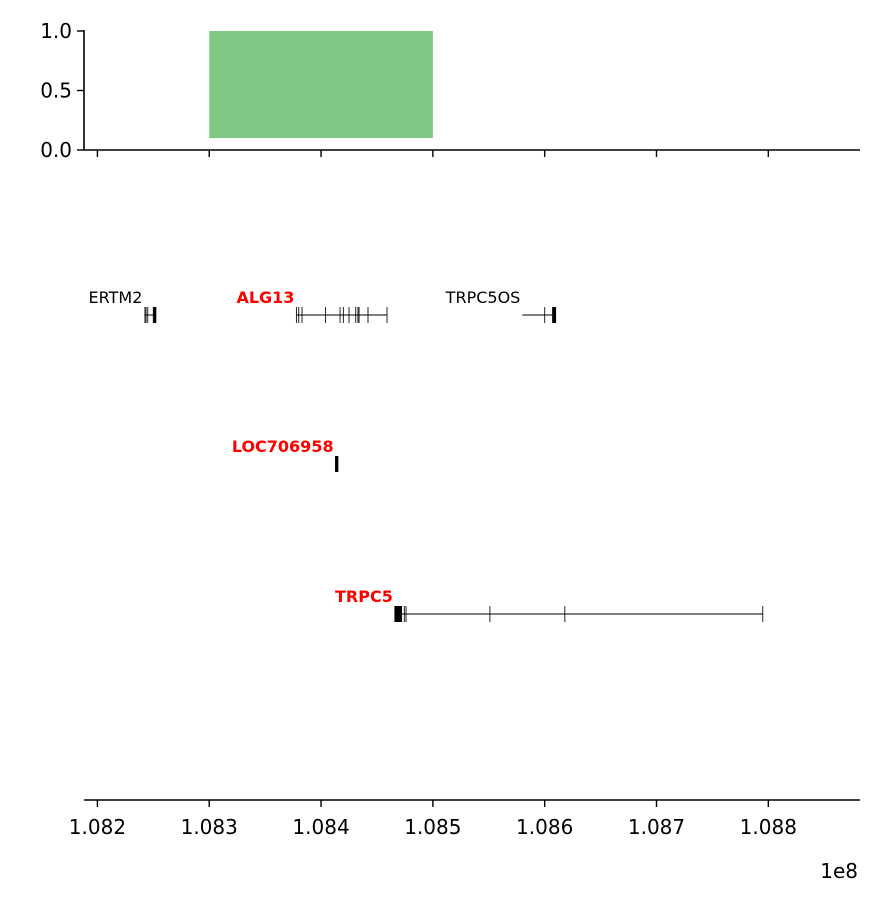  Describe the element at coordinates (209, 827) in the screenshot. I see `bottom-xtick-label-1: 1.083` at that location.